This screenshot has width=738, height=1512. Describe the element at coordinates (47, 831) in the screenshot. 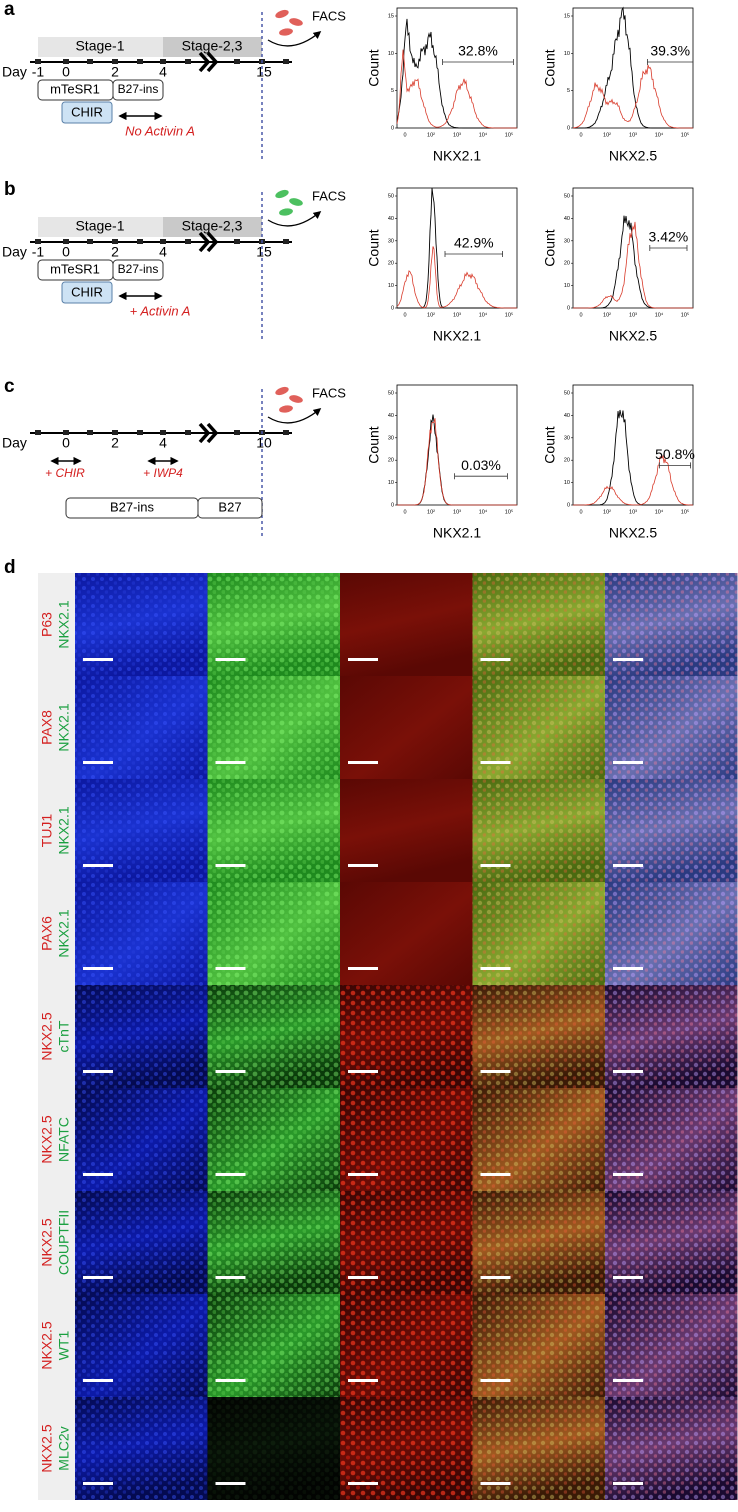

I see `red-marker-label: TUJ1` at that location.